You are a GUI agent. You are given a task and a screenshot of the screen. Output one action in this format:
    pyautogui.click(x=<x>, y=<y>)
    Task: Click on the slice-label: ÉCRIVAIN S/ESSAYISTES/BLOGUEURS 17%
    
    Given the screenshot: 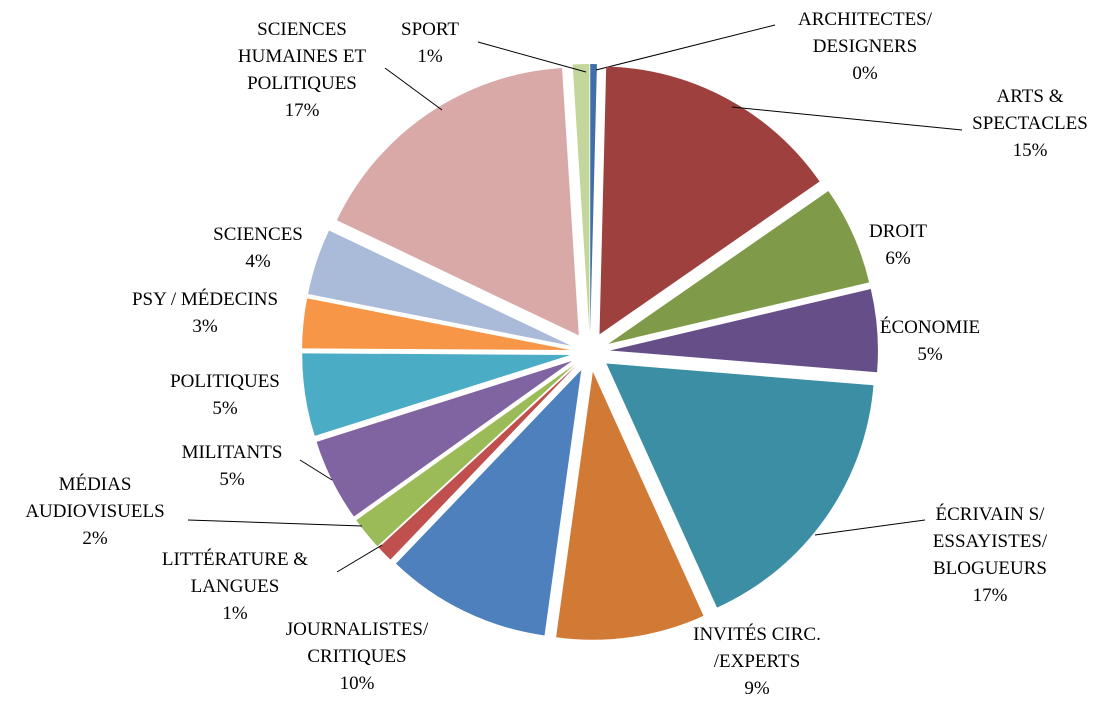 What is the action you would take?
    pyautogui.click(x=990, y=554)
    